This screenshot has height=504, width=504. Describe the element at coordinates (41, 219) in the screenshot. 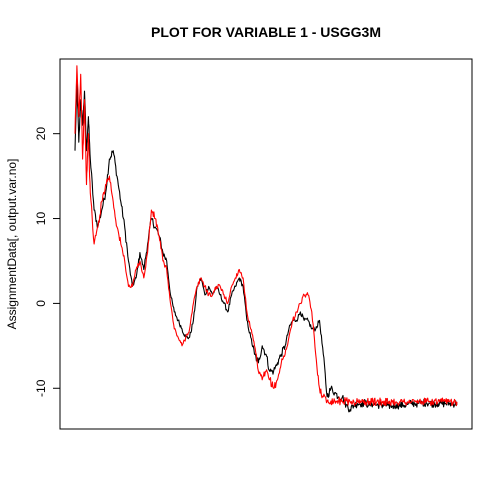

I see `y-tick-label: 10` at that location.